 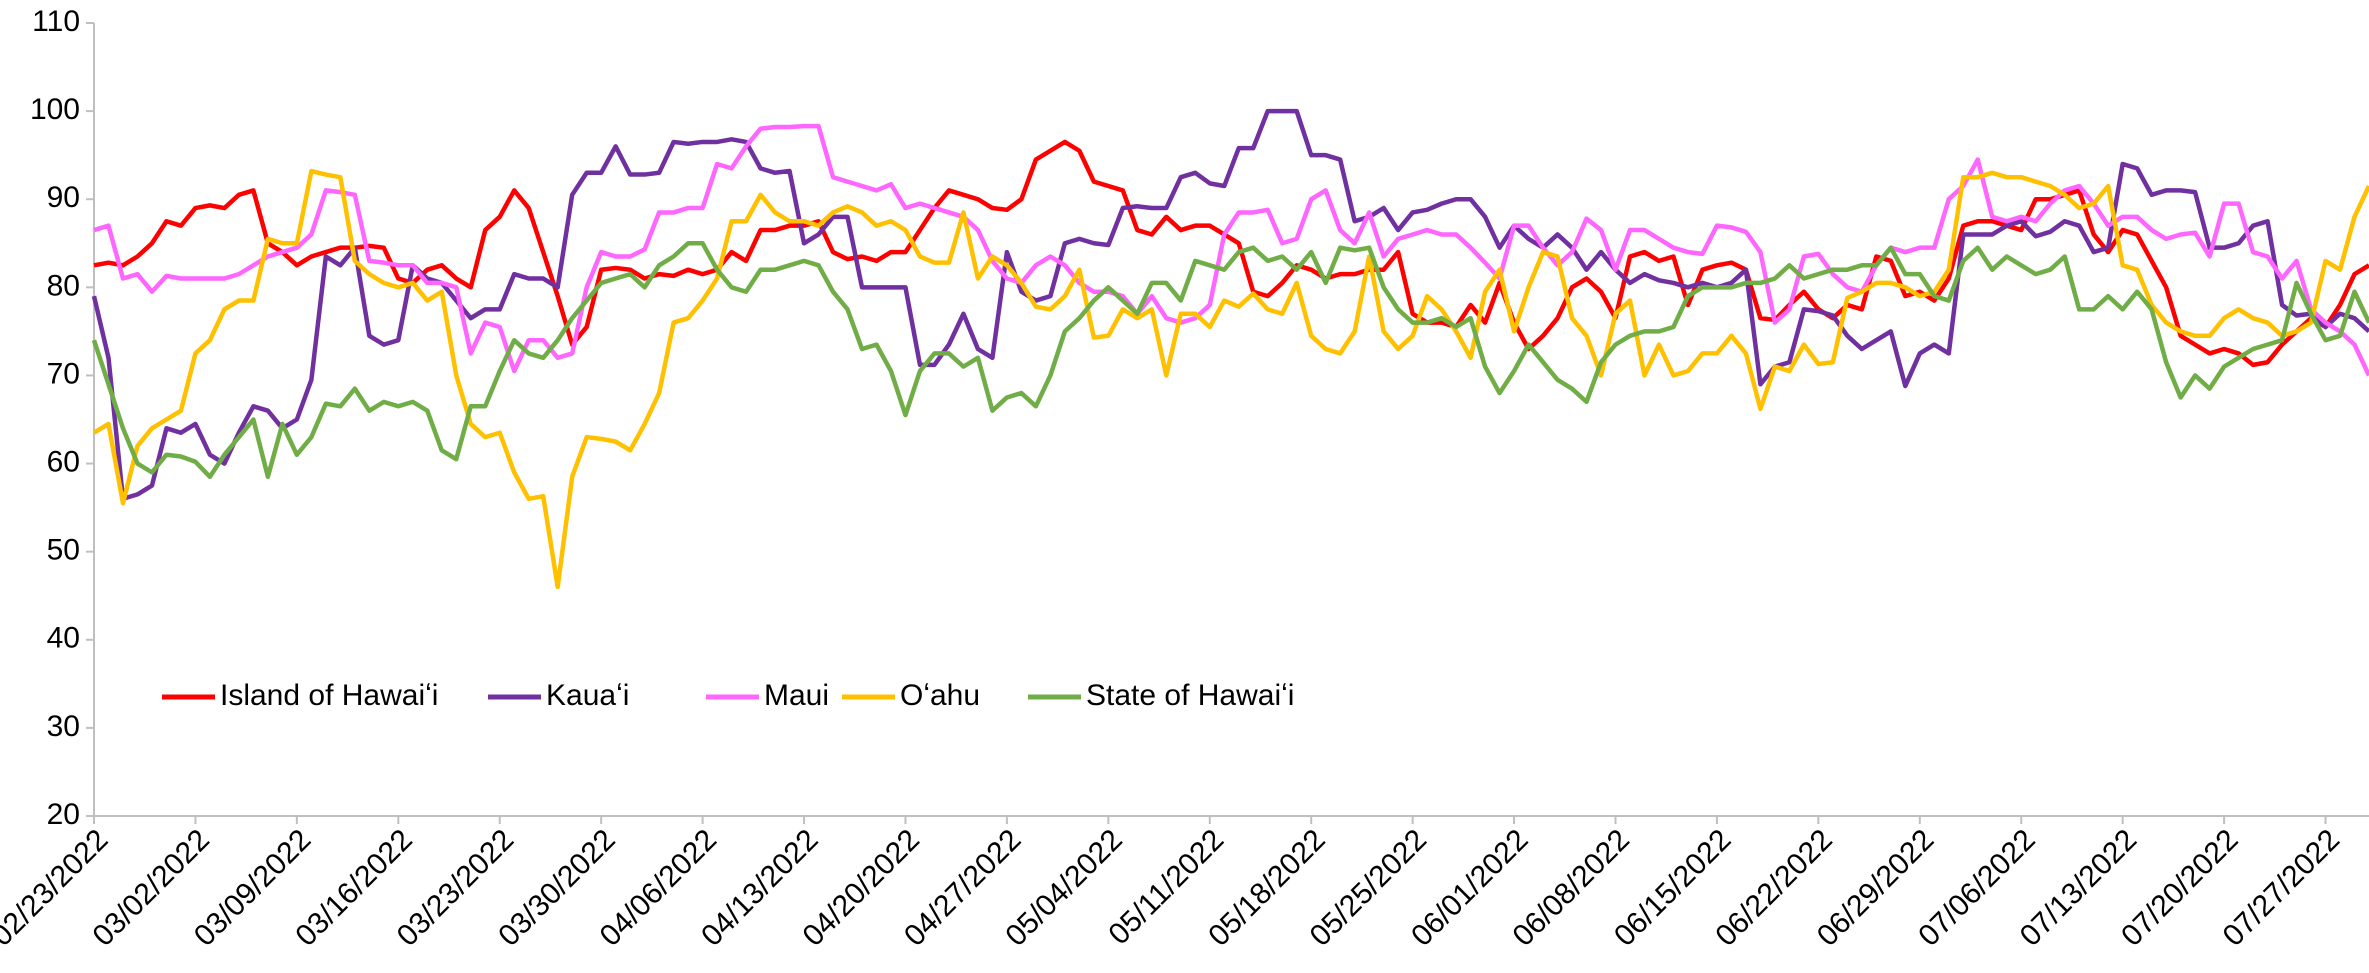 I want to click on legend-label: Oʻahu, so click(x=940, y=695).